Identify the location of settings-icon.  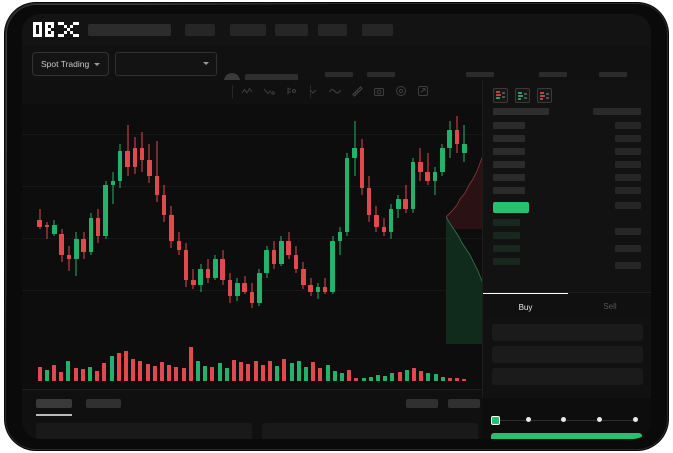
(401, 91).